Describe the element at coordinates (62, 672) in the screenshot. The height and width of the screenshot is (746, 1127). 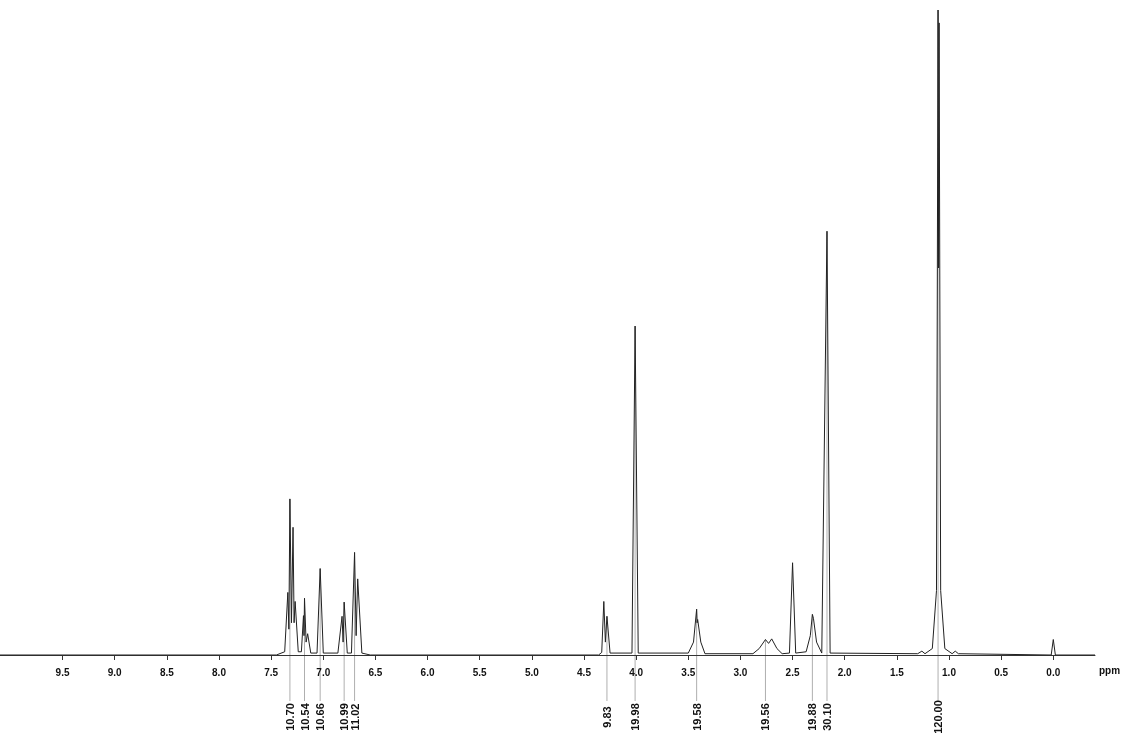
I see `x-tick-label: 9.5` at that location.